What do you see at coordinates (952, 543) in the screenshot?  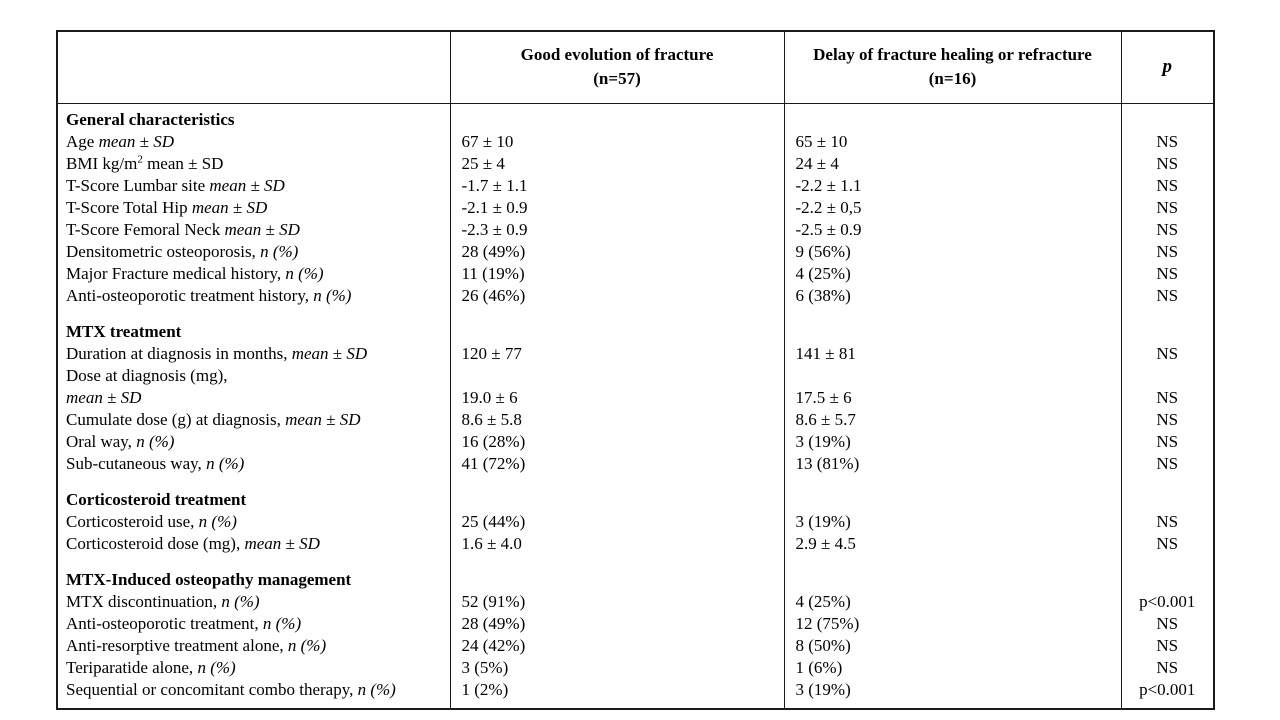 I see `value-delay-refracture: 2.9 ± 4.5` at bounding box center [952, 543].